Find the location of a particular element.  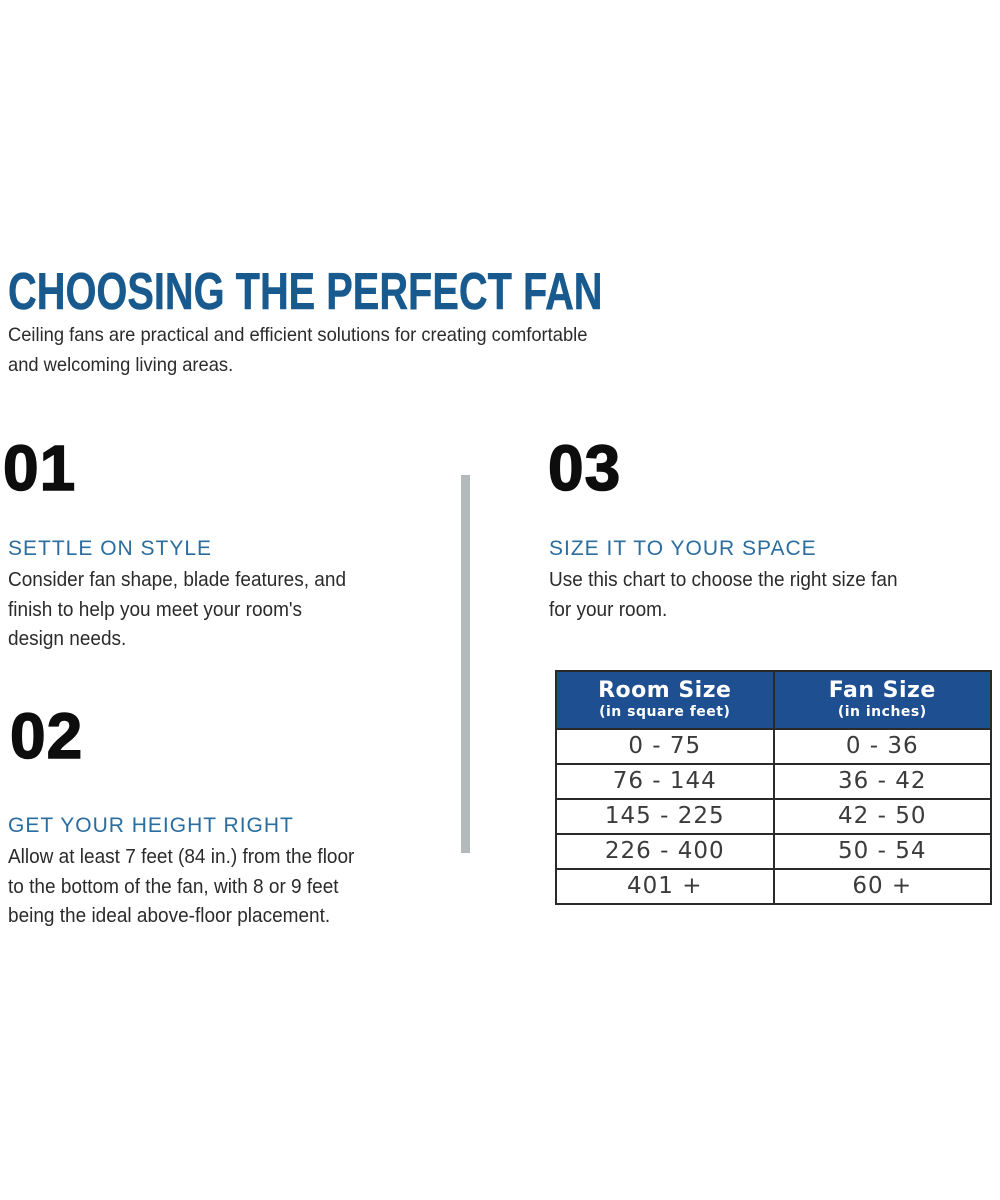

table-header-room-size: Room Size (in square feet) is located at coordinates (665, 700).